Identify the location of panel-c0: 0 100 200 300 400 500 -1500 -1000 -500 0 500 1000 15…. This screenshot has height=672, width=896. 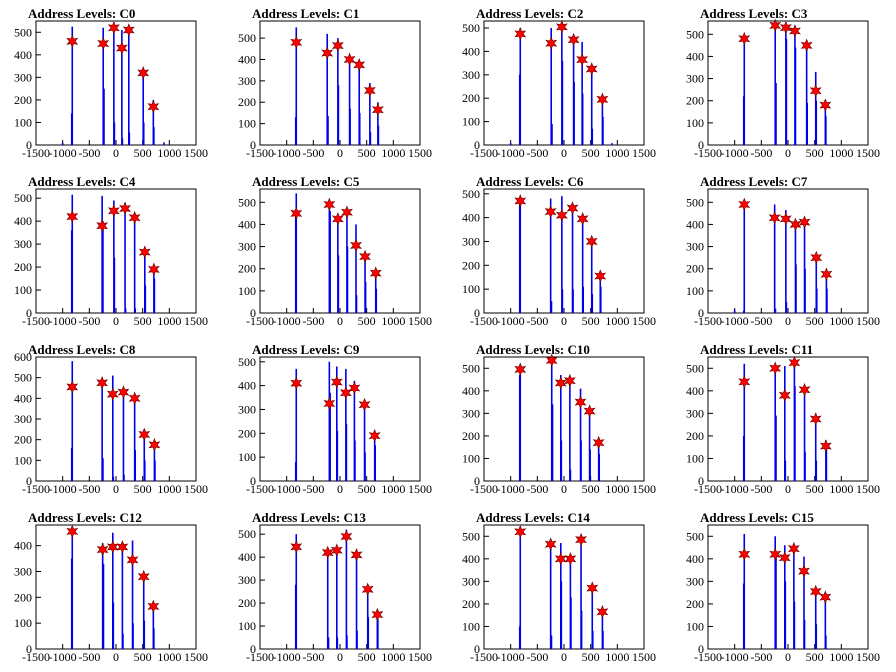
(112, 84).